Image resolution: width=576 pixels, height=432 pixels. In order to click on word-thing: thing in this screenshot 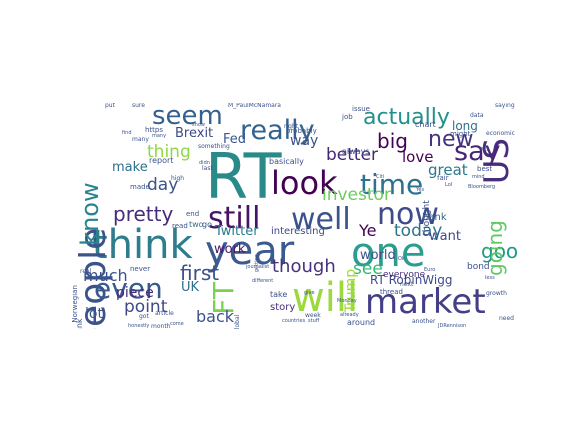, I will do `click(169, 152)`.